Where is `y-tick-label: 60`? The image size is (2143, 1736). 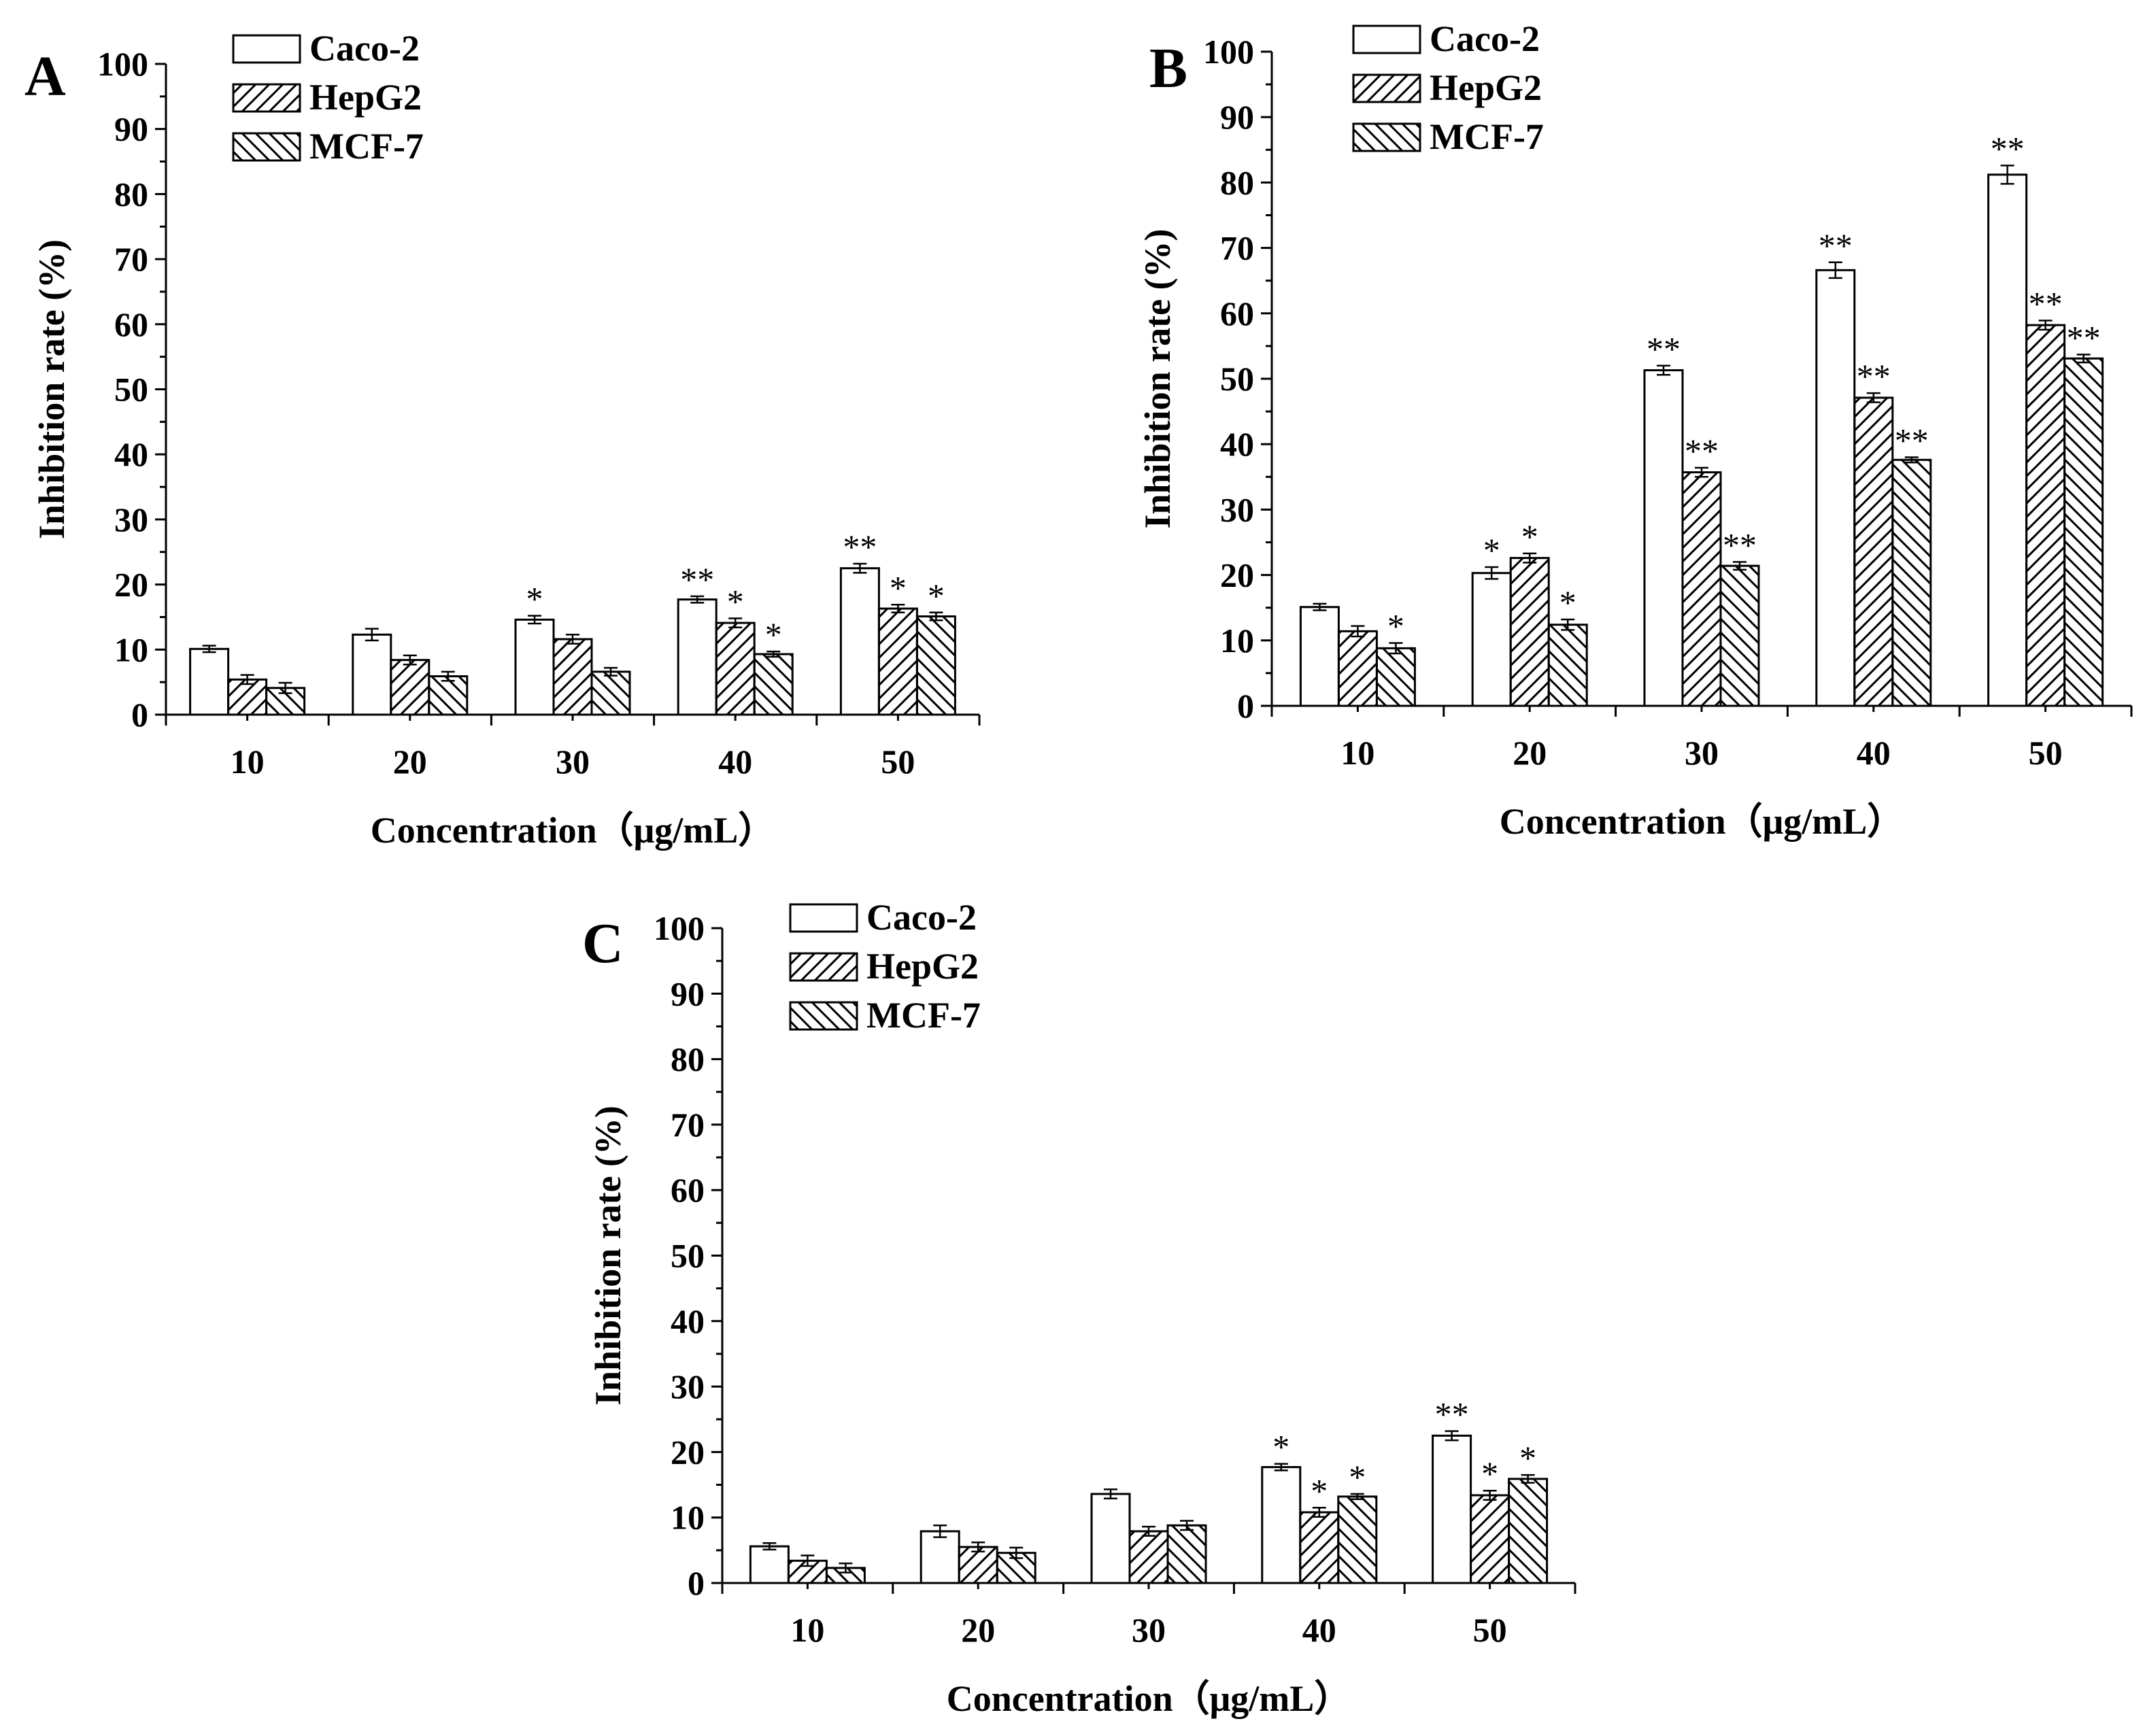
y-tick-label: 60 is located at coordinates (131, 324).